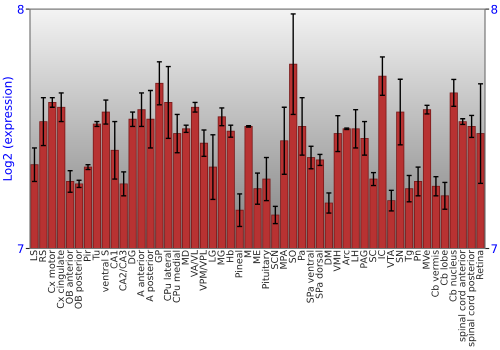 The height and width of the screenshot is (350, 500). What do you see at coordinates (310, 276) in the screenshot?
I see `x-tick-label: SPa ventral` at bounding box center [310, 276].